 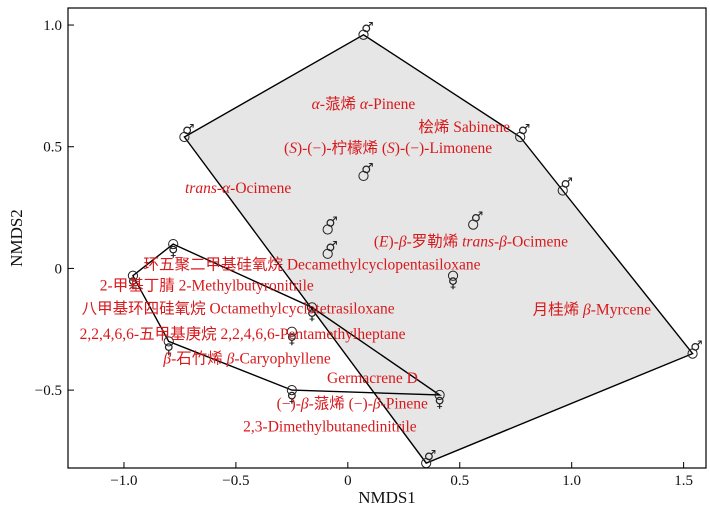 What do you see at coordinates (54, 208) in the screenshot?
I see `y-axis-ticks: −0.5 0 0.5 1.0` at bounding box center [54, 208].